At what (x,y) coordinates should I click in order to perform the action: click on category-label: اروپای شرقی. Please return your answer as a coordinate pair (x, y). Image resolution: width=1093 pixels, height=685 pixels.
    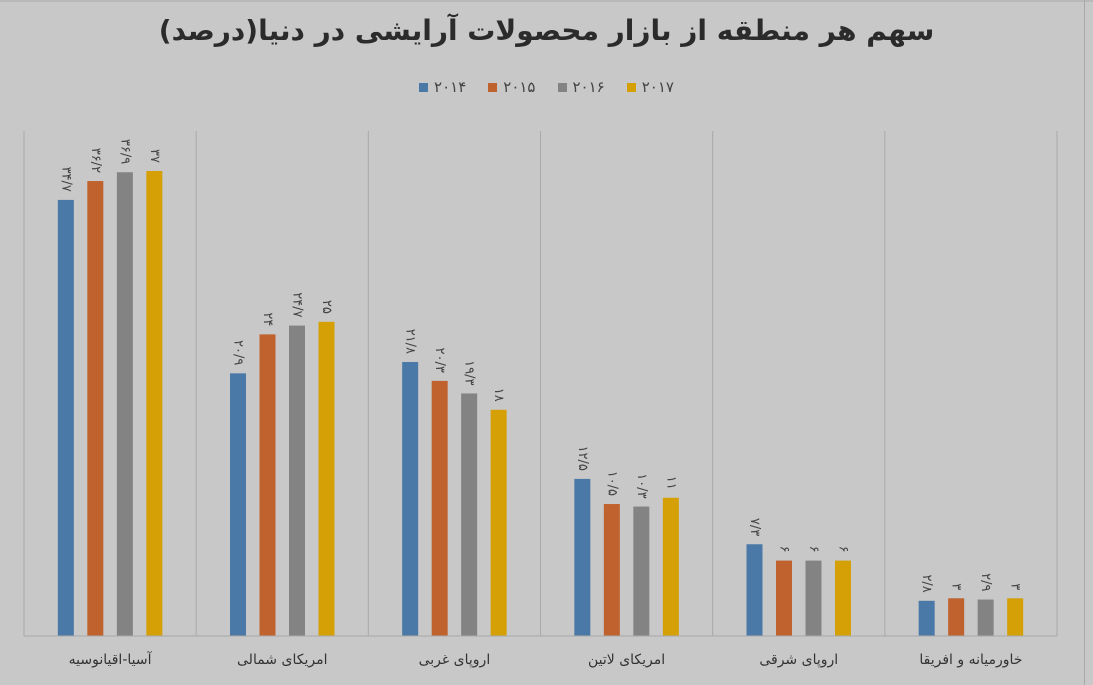
    Looking at the image, I should click on (798, 660).